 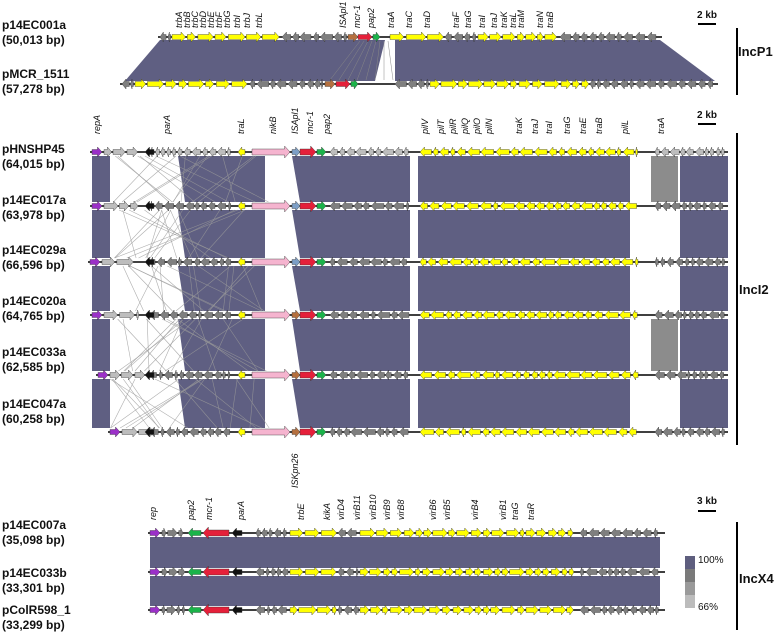 I want to click on inci2-track-p14ec033a-gene-grey, so click(x=333, y=375).